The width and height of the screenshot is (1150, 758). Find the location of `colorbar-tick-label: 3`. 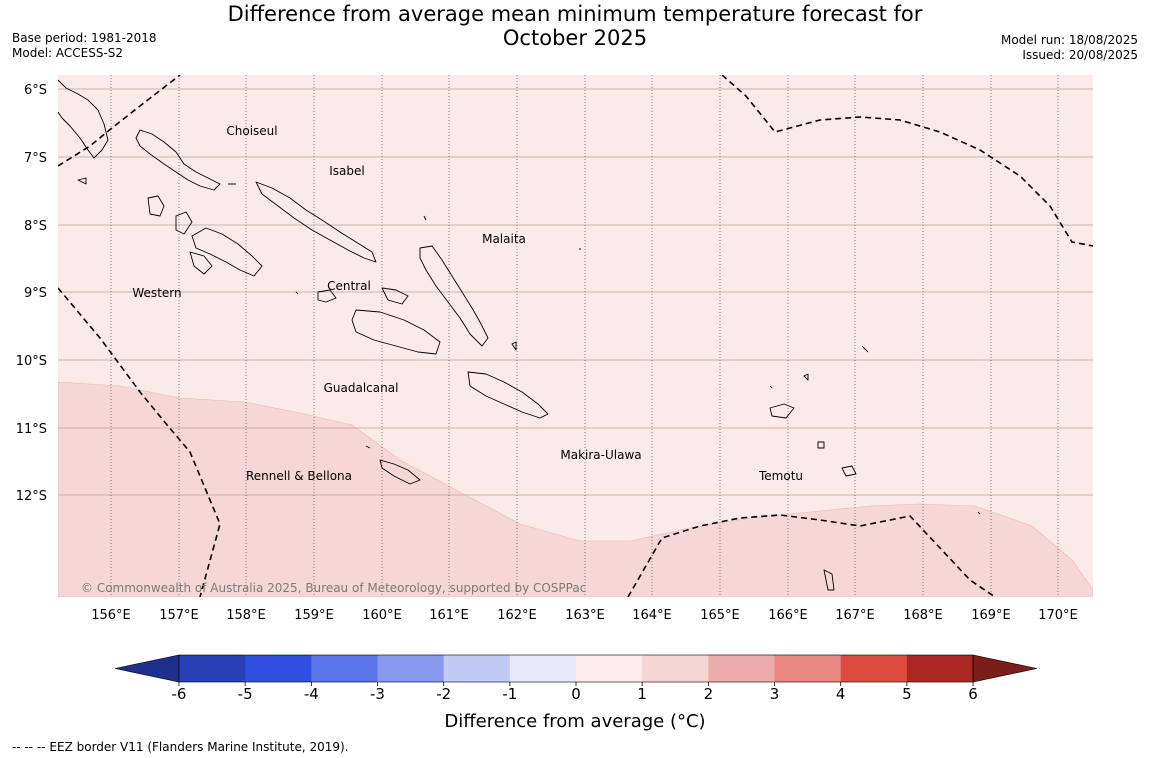

colorbar-tick-label: 3 is located at coordinates (775, 694).